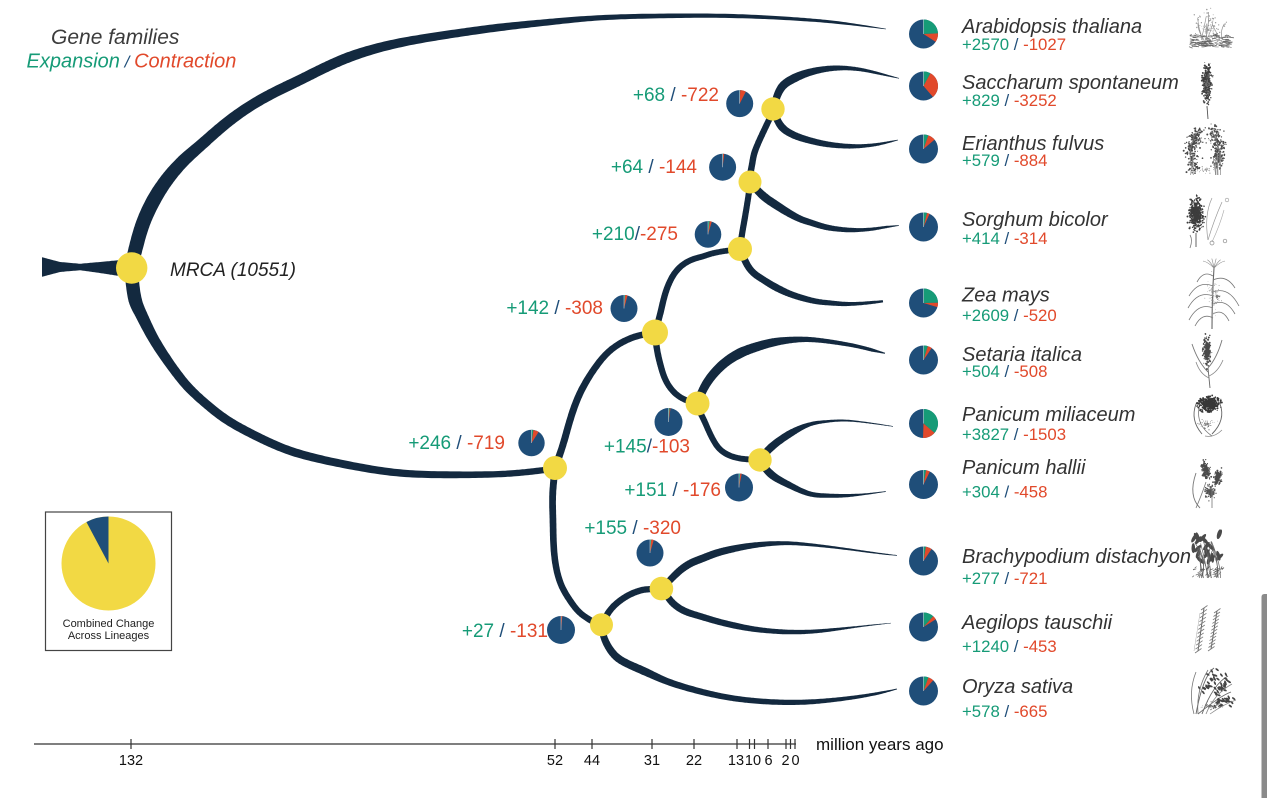 Image resolution: width=1267 pixels, height=803 pixels. Describe the element at coordinates (131, 761) in the screenshot. I see `svg-text: 132` at that location.